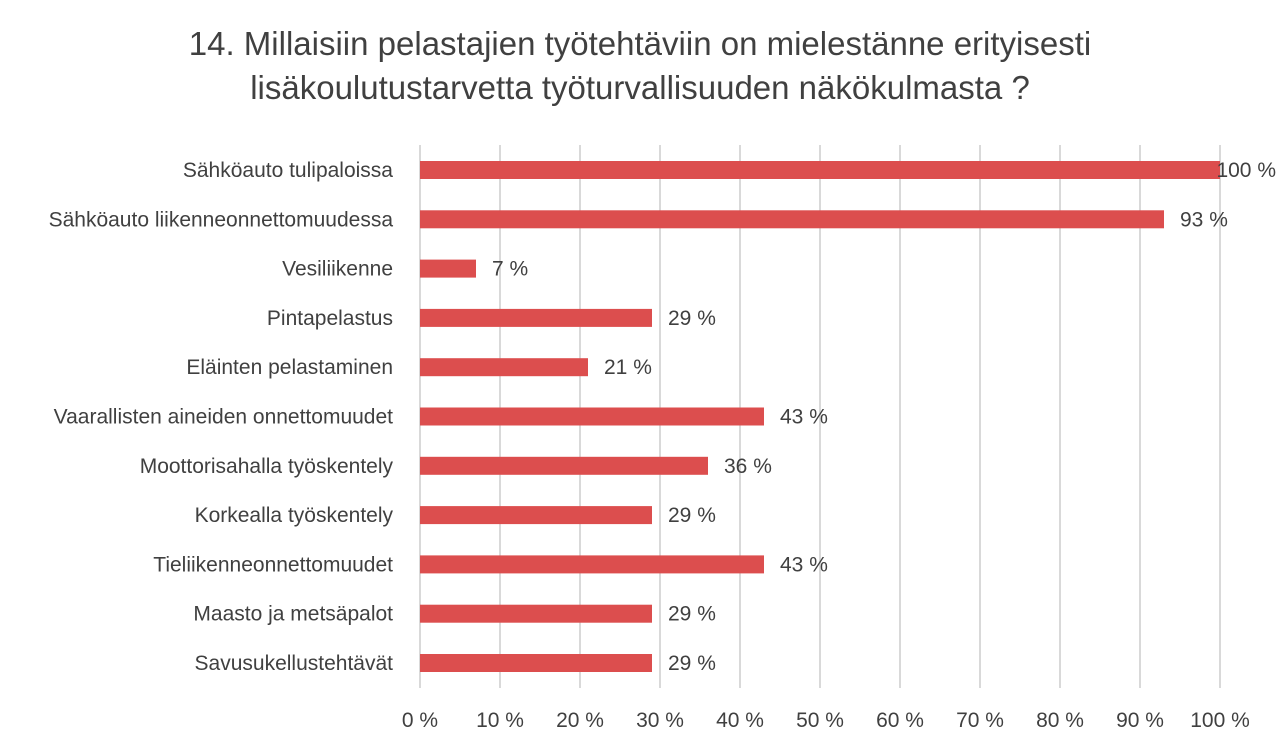  What do you see at coordinates (1060, 720) in the screenshot?
I see `x-tick-label: 80 %` at bounding box center [1060, 720].